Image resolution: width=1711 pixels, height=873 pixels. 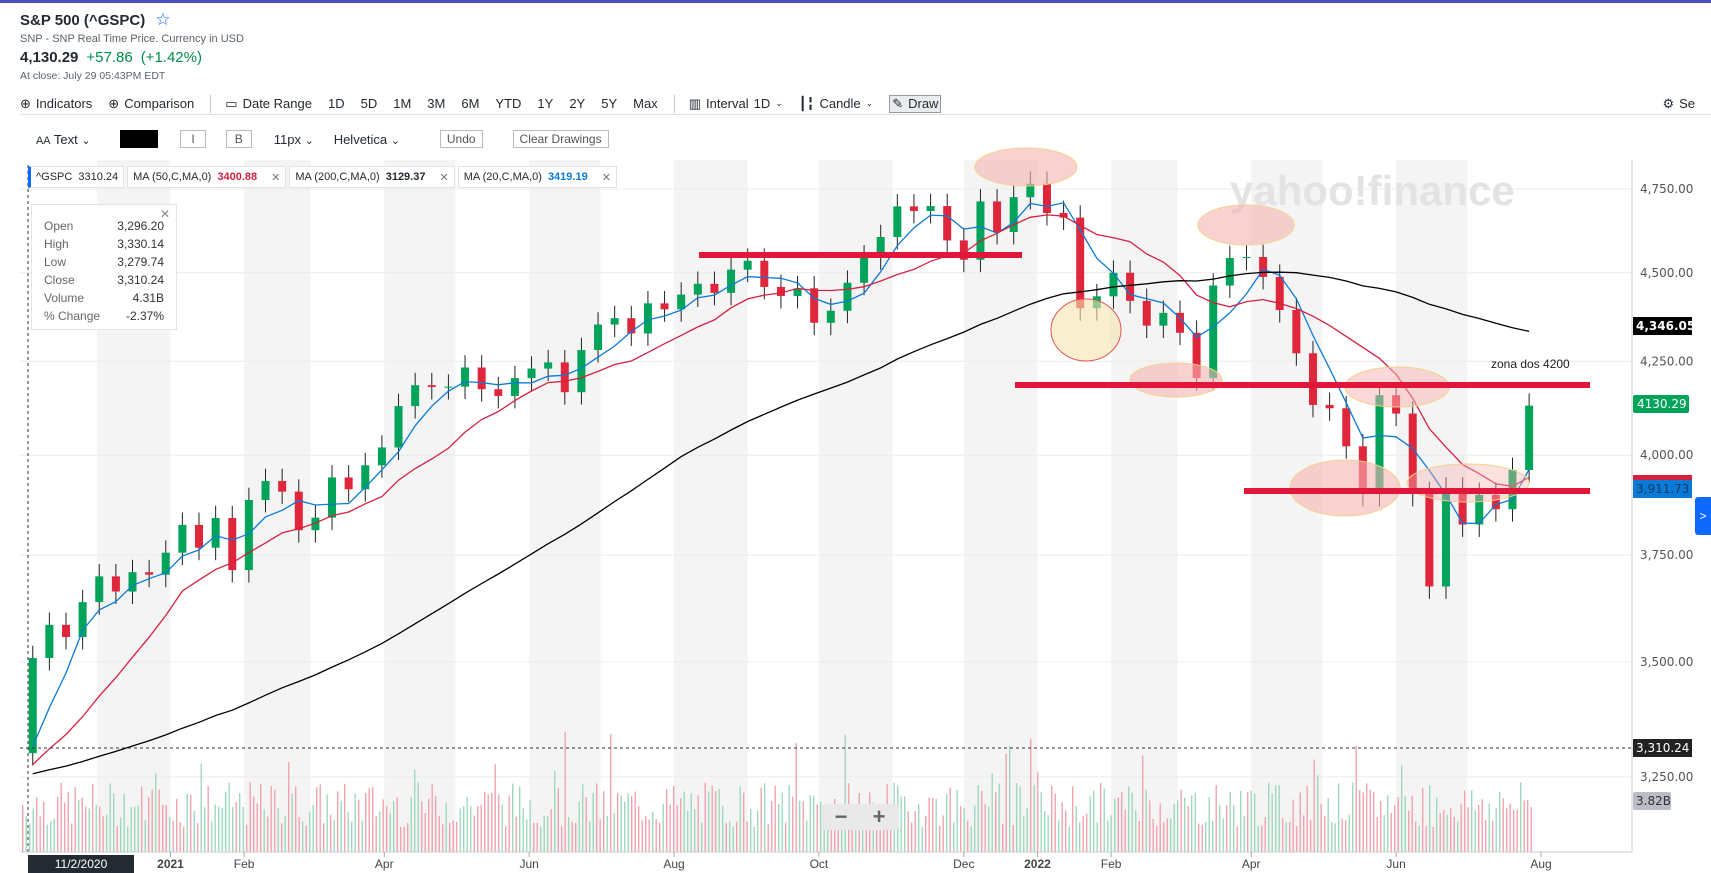 What do you see at coordinates (609, 103) in the screenshot?
I see `range-5y: 5Y` at bounding box center [609, 103].